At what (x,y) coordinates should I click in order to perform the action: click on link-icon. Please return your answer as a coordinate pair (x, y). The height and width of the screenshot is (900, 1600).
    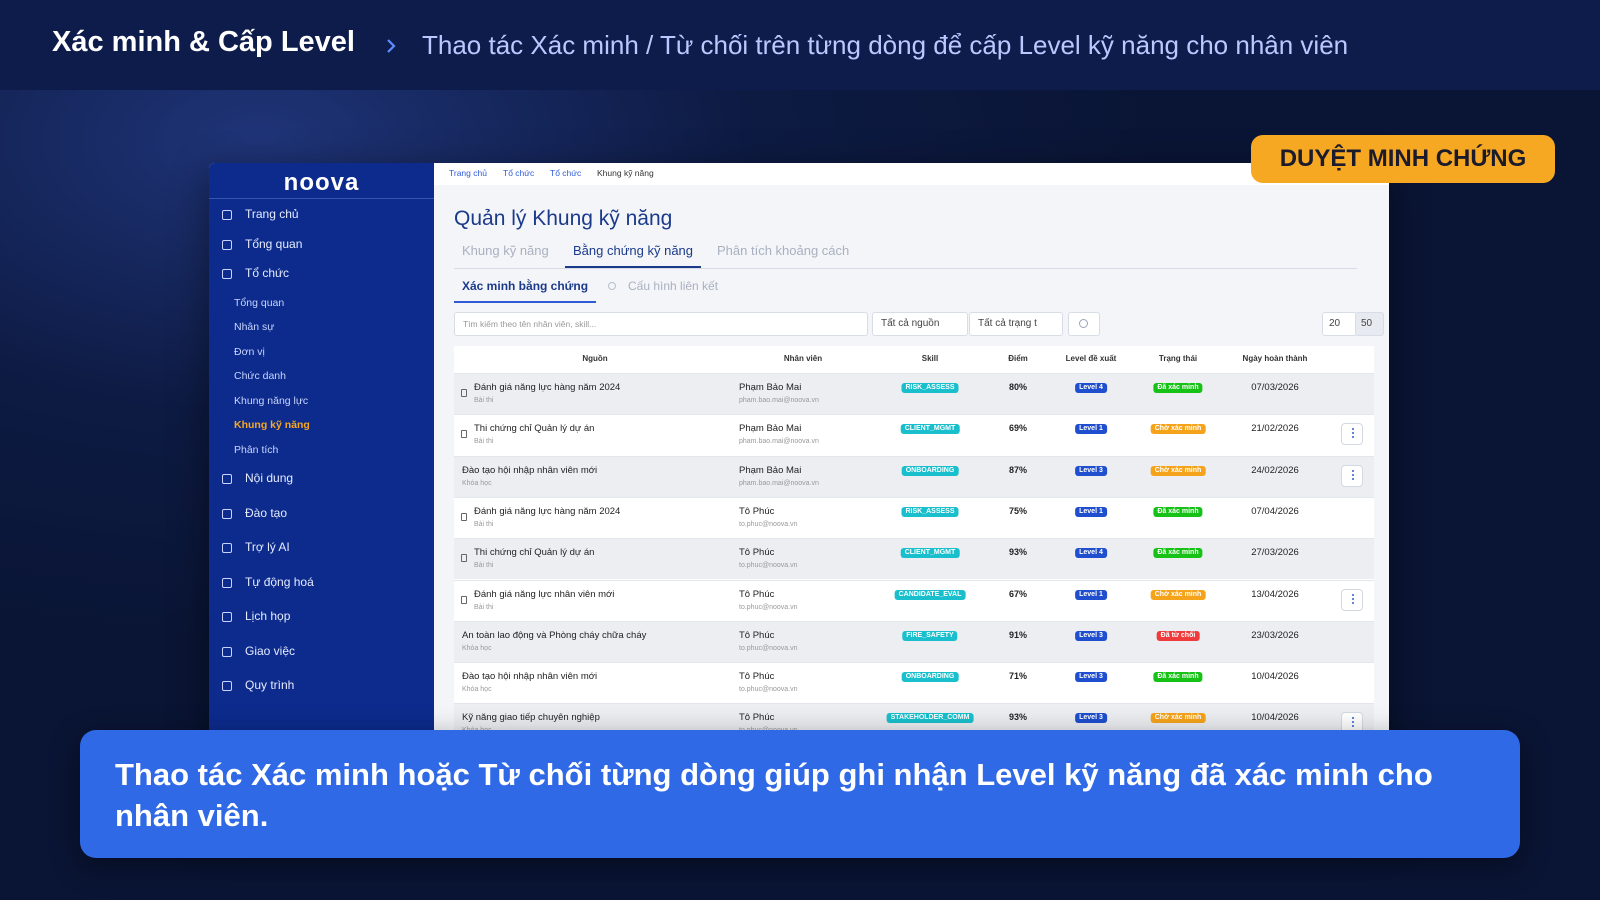
    Looking at the image, I should click on (612, 286).